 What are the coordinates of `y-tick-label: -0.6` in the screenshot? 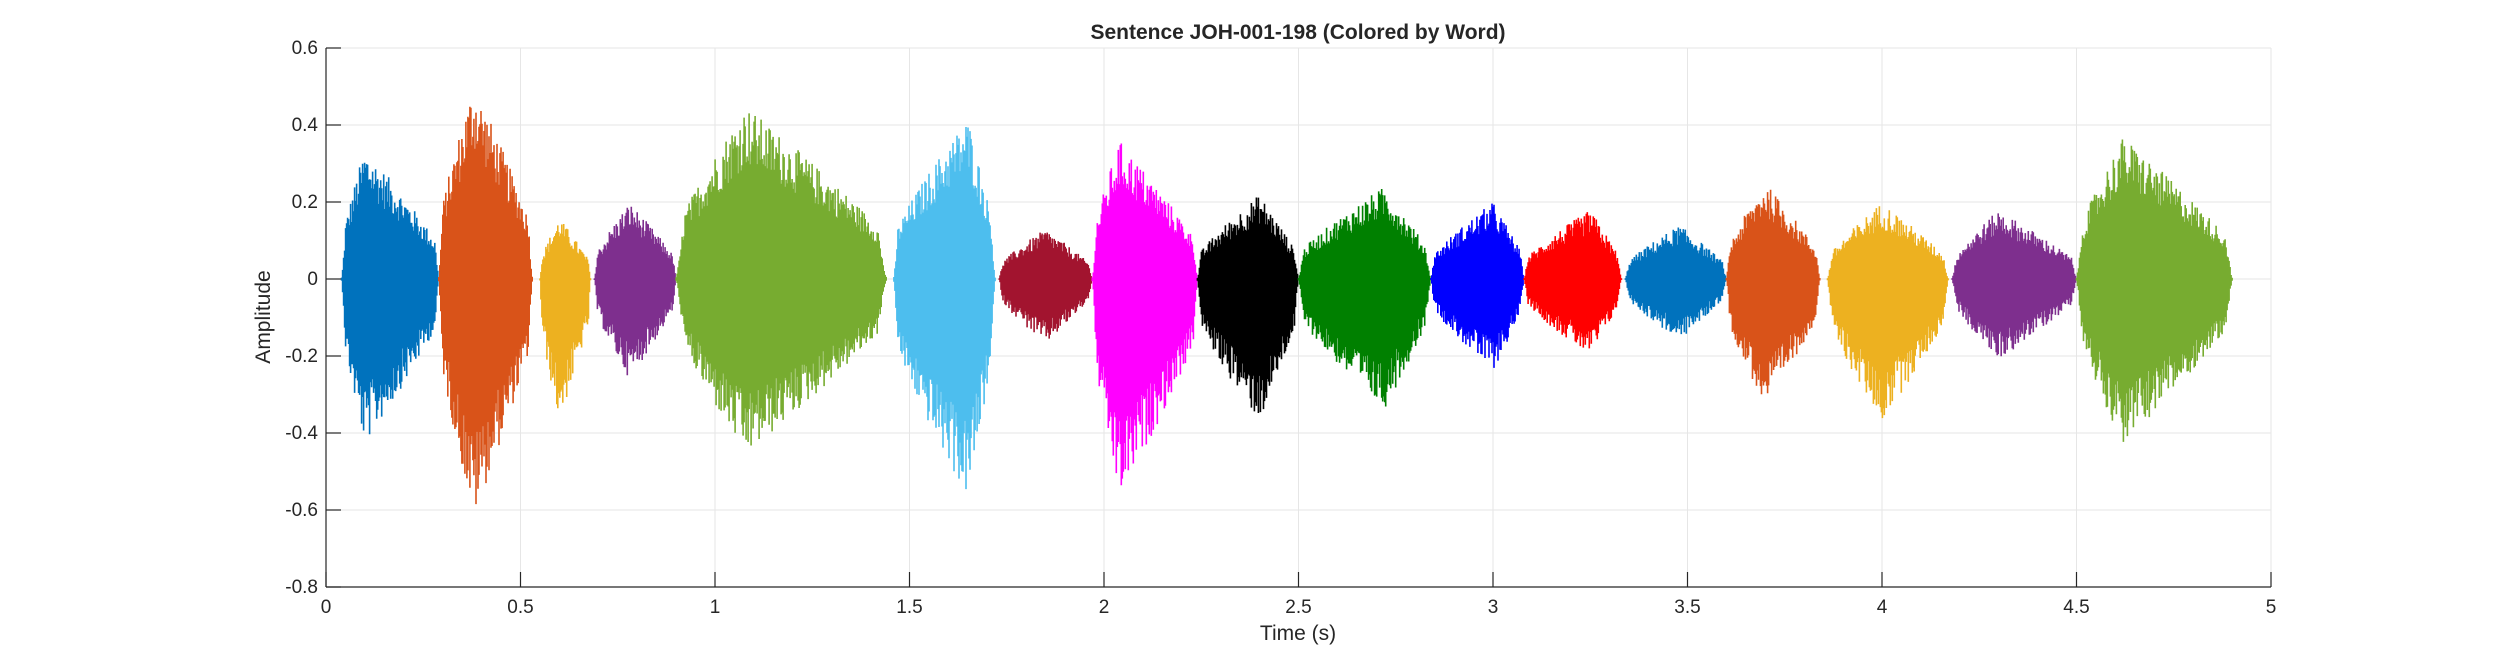 It's located at (301, 510).